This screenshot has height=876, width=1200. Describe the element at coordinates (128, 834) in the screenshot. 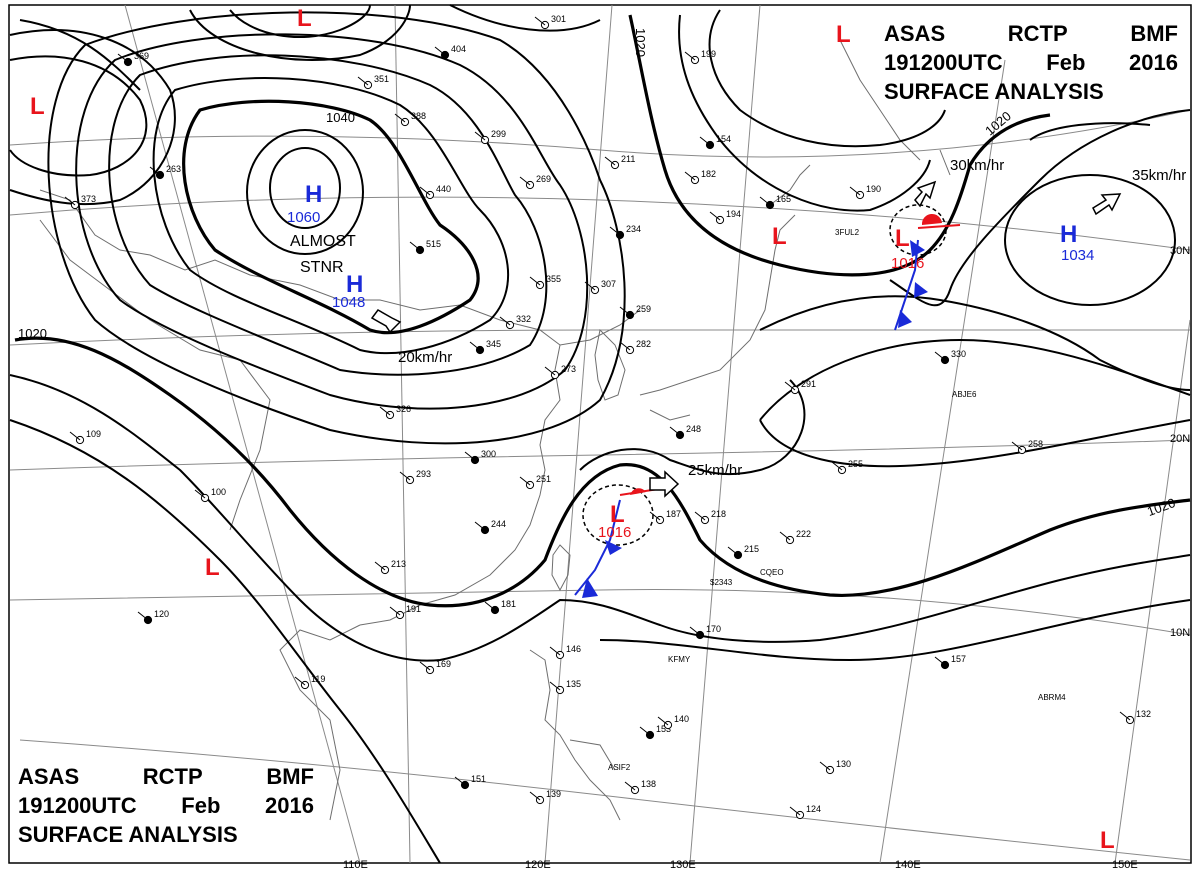

I see `header-title: SURFACE ANALYSIS` at that location.